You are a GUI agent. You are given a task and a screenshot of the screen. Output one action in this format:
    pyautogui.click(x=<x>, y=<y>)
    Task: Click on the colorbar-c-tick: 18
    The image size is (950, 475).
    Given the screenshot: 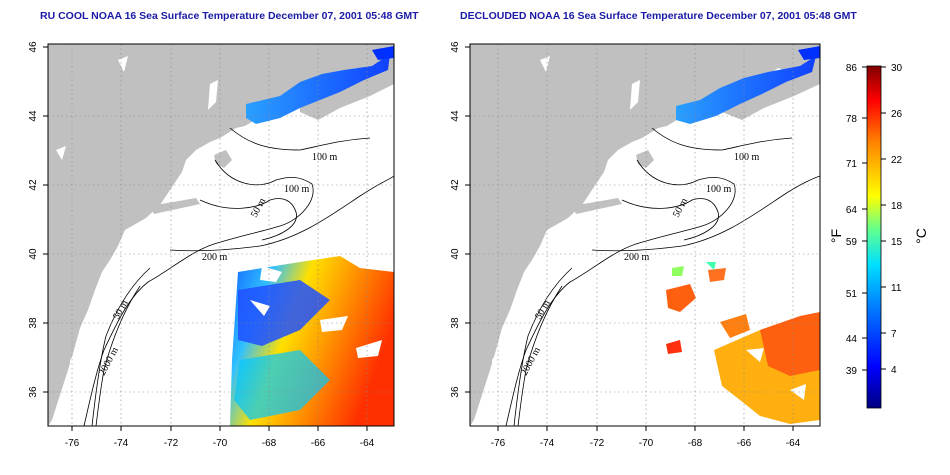 What is the action you would take?
    pyautogui.click(x=897, y=206)
    